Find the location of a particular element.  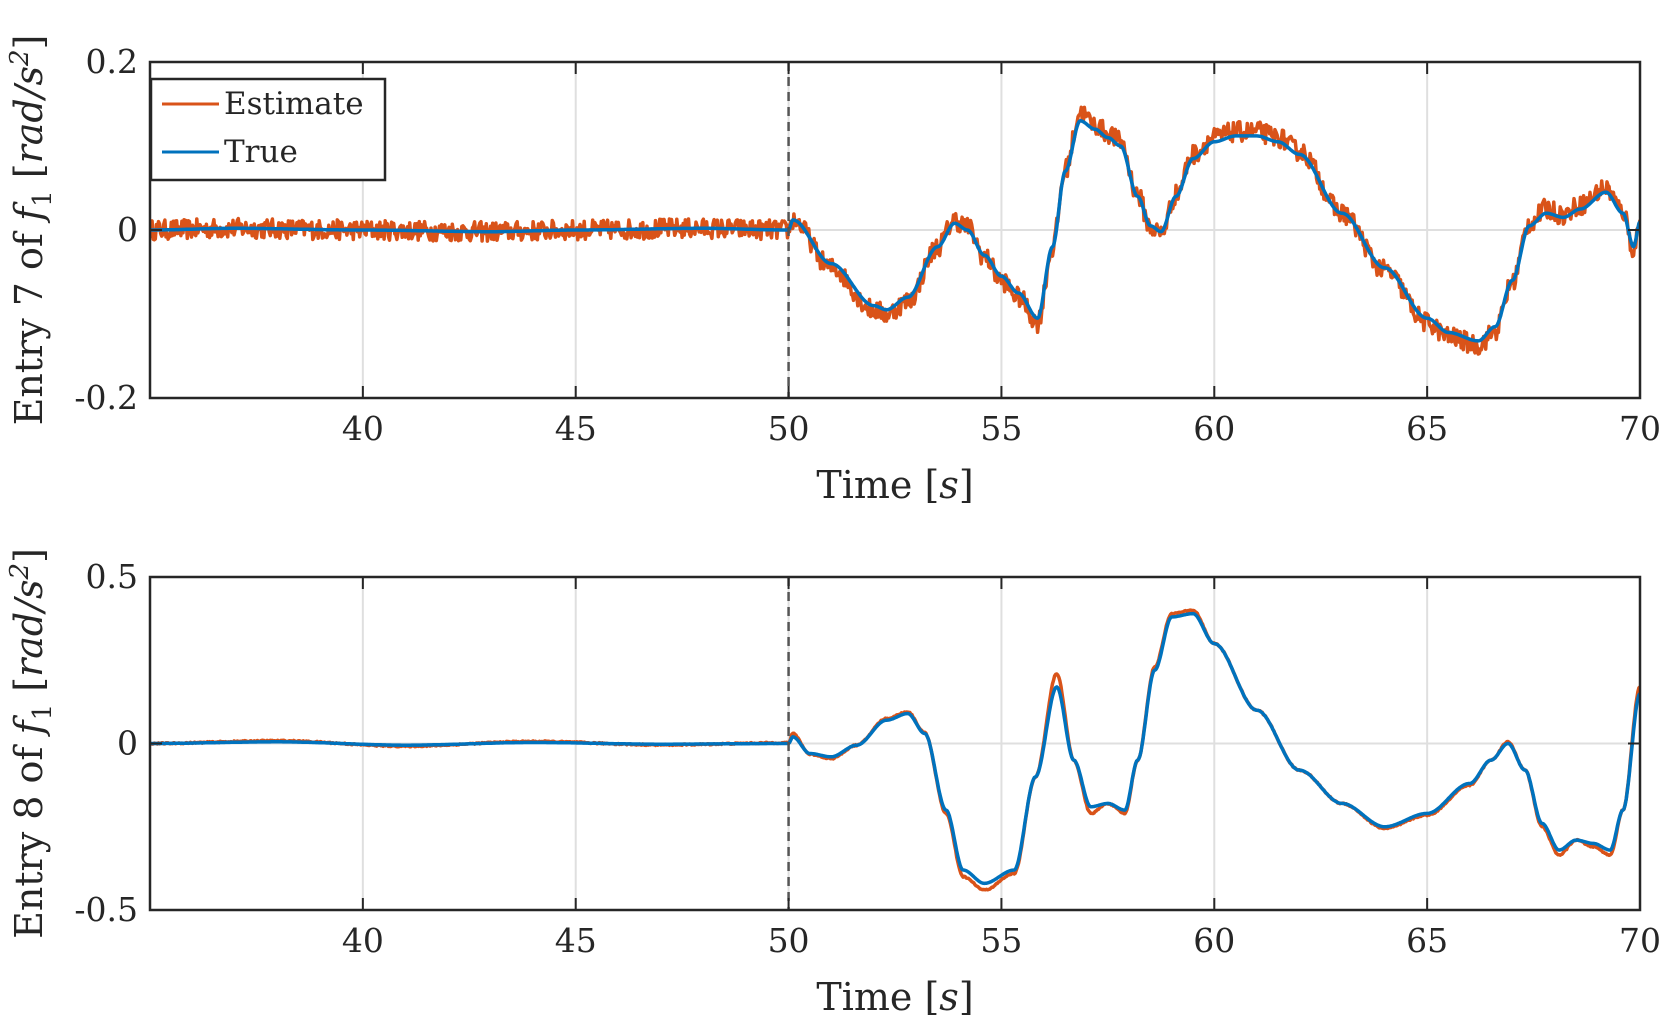

entry7-ytick-label-1: 0 is located at coordinates (127, 229).